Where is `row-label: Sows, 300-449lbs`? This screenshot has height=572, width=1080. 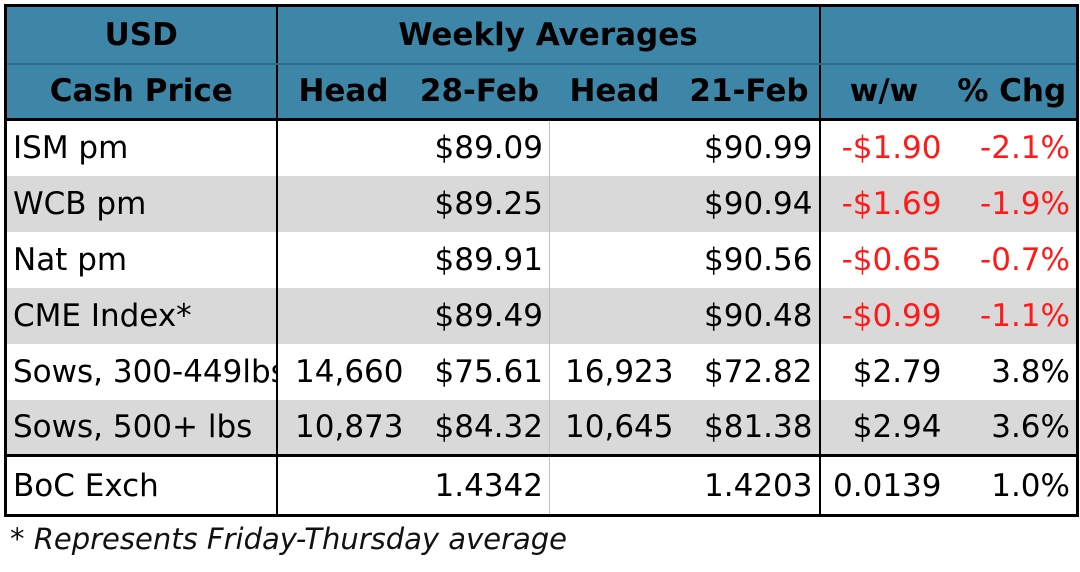 row-label: Sows, 300-449lbs is located at coordinates (141, 371).